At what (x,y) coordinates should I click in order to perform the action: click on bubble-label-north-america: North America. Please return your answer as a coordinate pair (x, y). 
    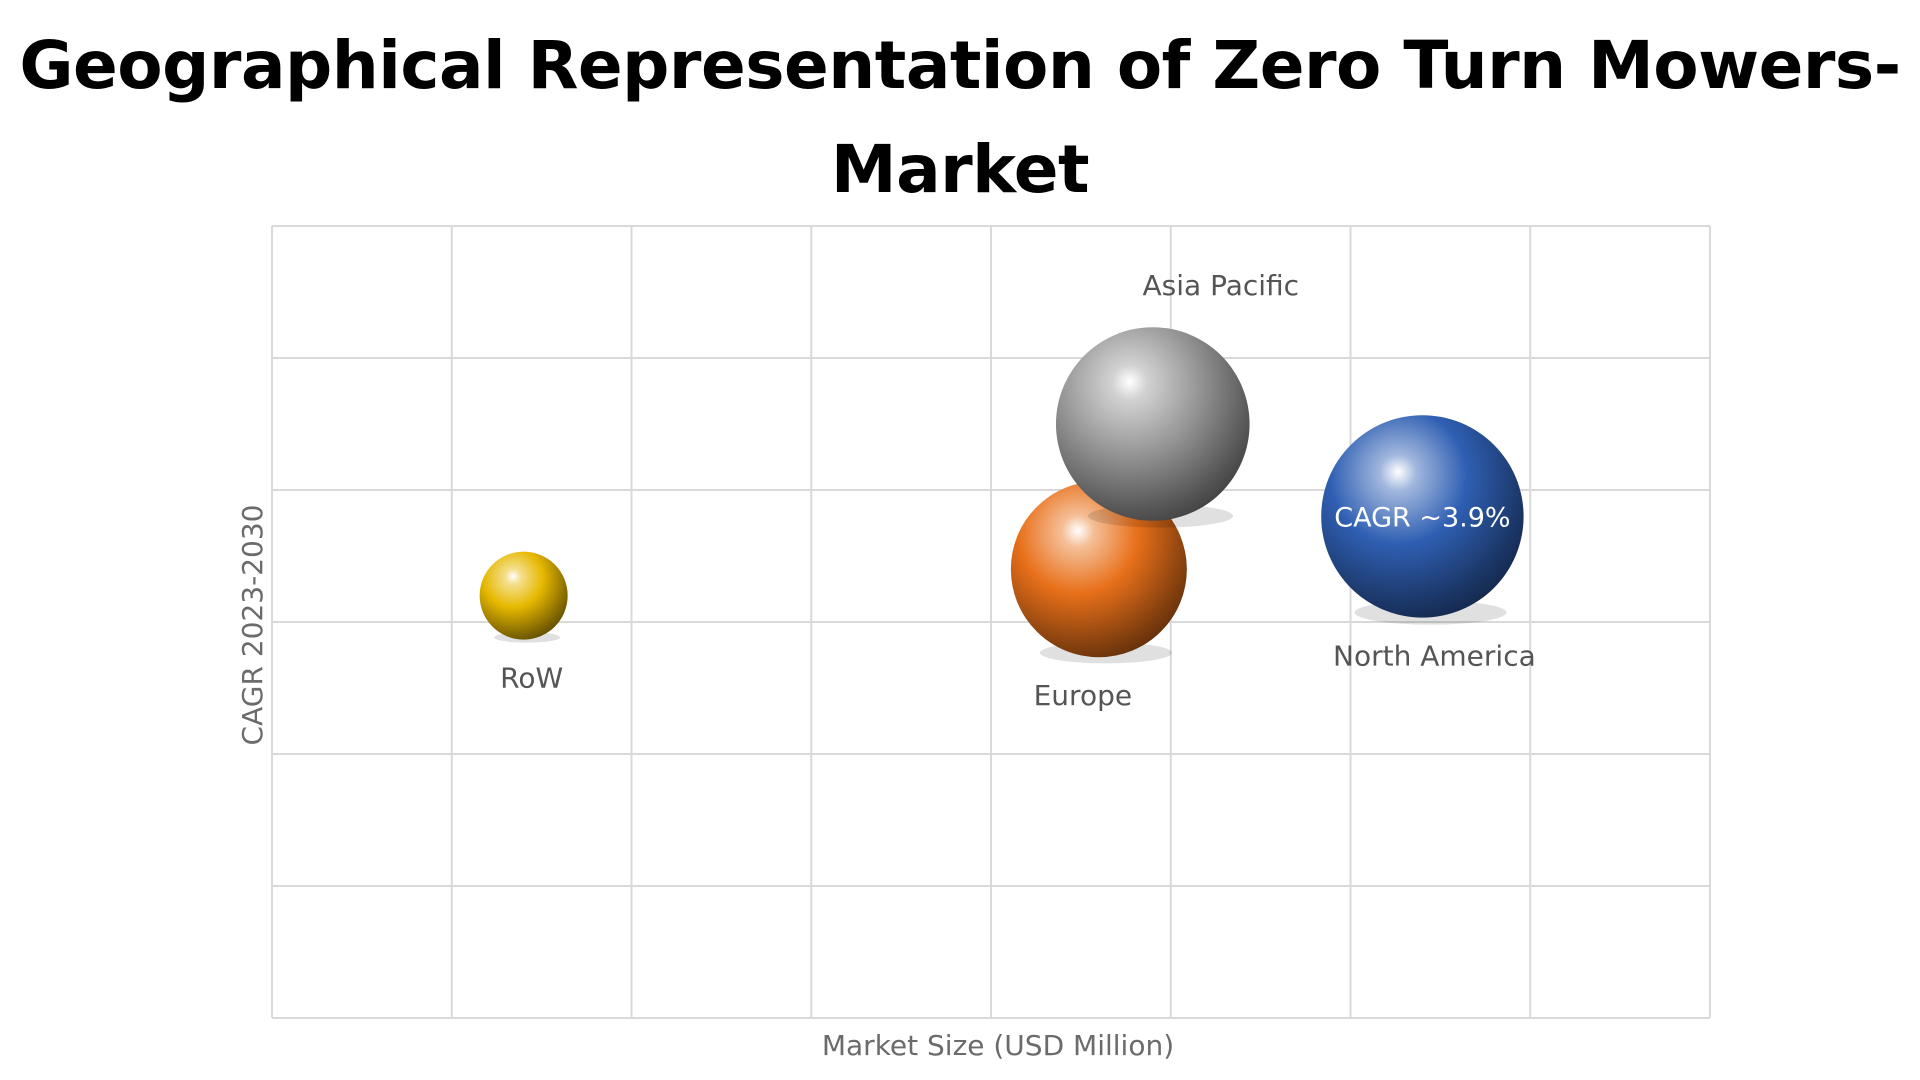
    Looking at the image, I should click on (1434, 656).